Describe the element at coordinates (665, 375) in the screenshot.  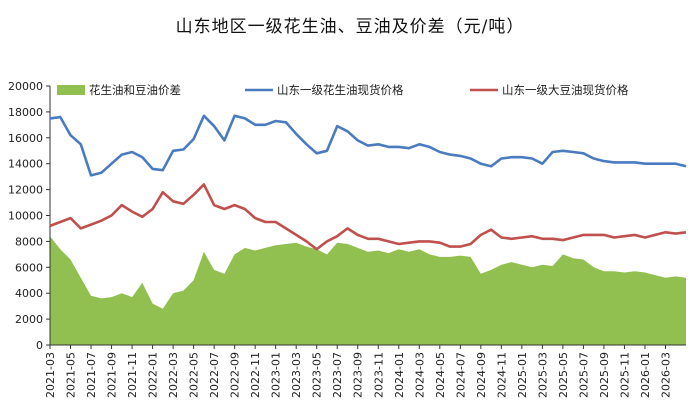
I see `x-tick-label-30: 2026-03` at that location.